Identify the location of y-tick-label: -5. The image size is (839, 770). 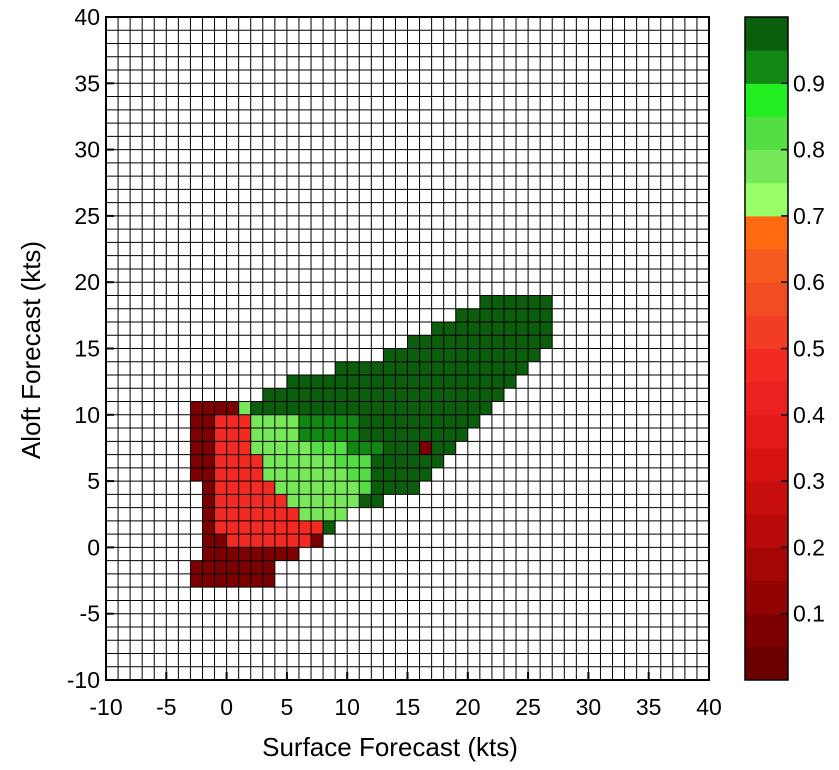
(90, 614).